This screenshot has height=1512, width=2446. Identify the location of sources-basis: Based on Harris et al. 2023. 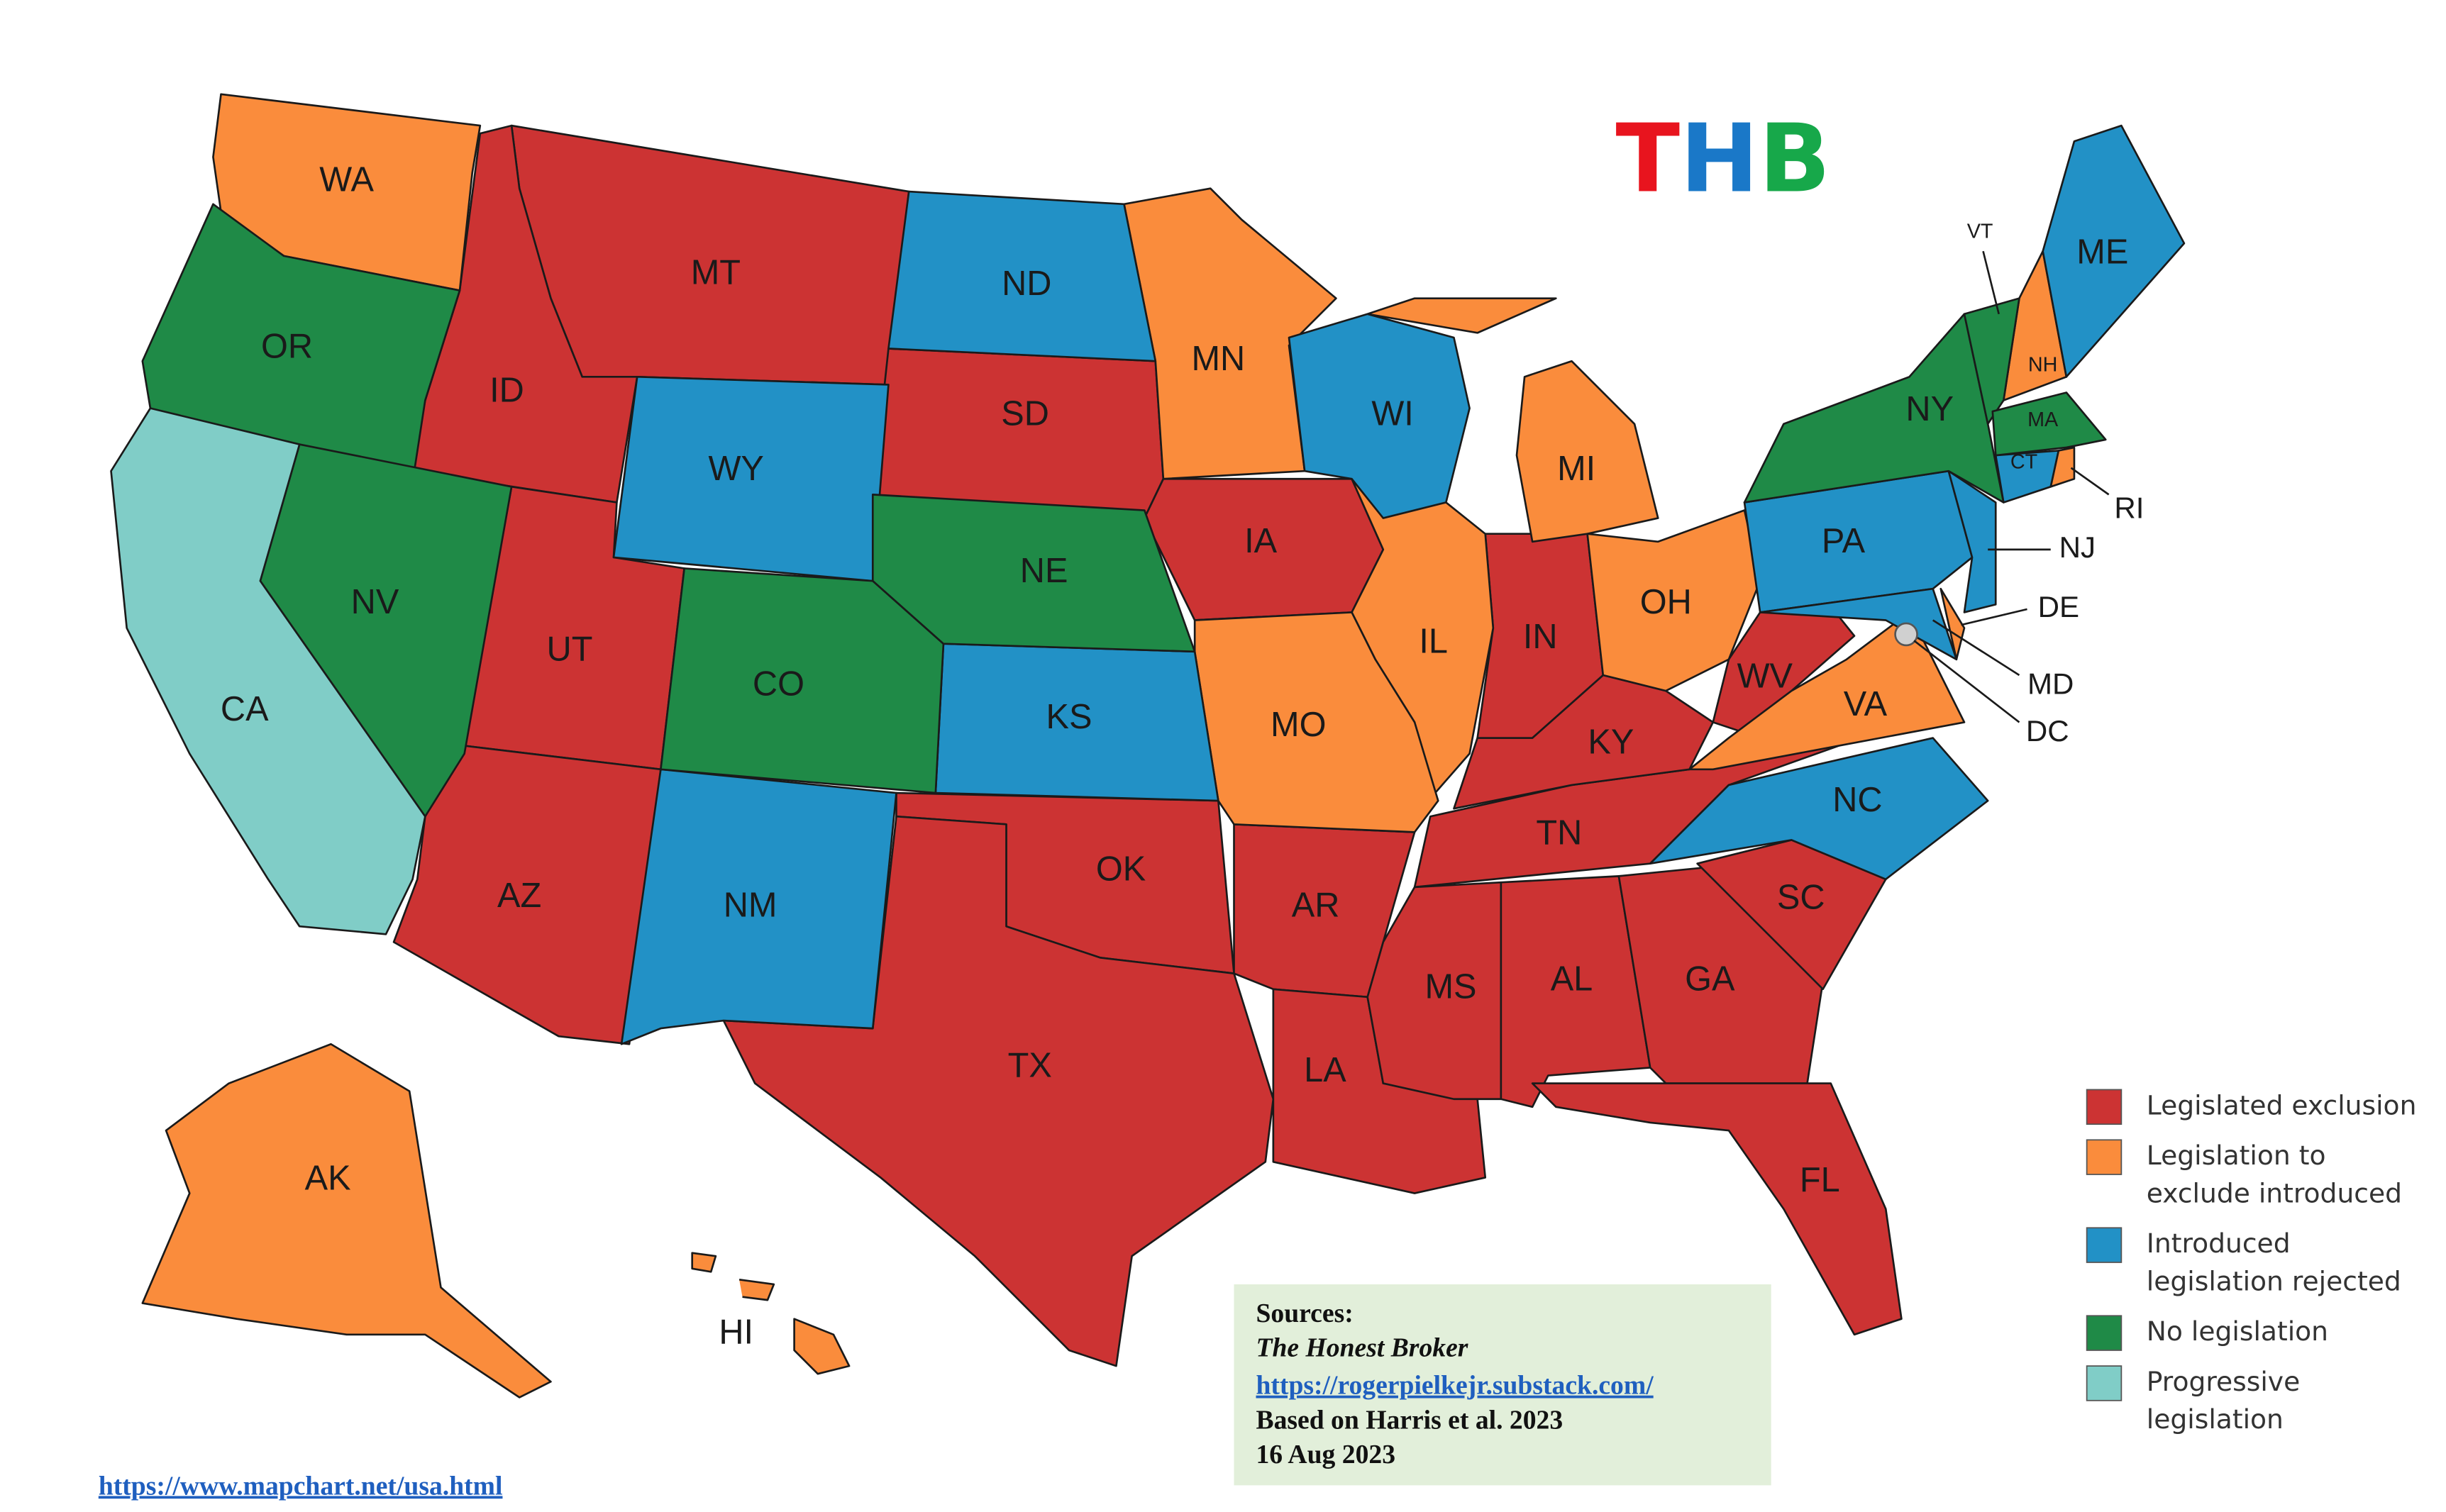
(1409, 1420).